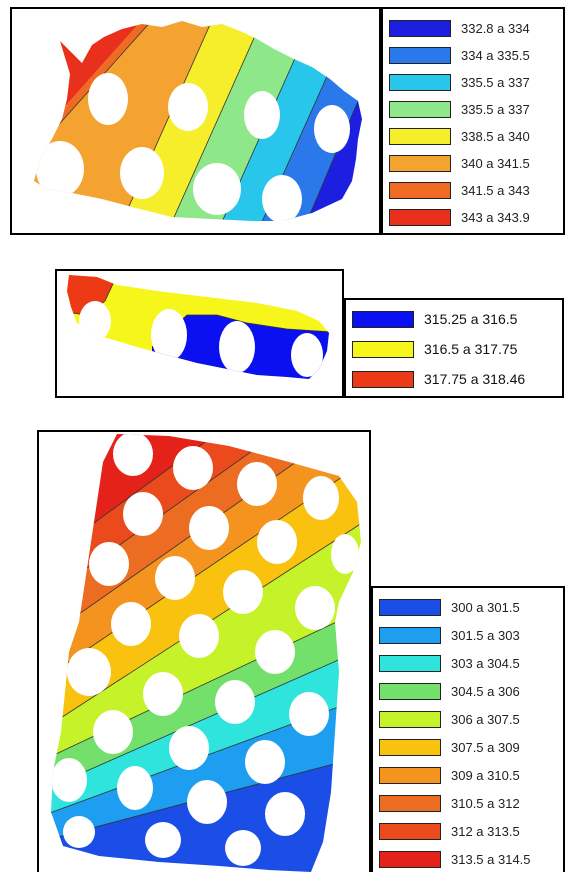 Image resolution: width=568 pixels, height=872 pixels. What do you see at coordinates (495, 55) in the screenshot?
I see `top-legend-label: 334 a 335.5` at bounding box center [495, 55].